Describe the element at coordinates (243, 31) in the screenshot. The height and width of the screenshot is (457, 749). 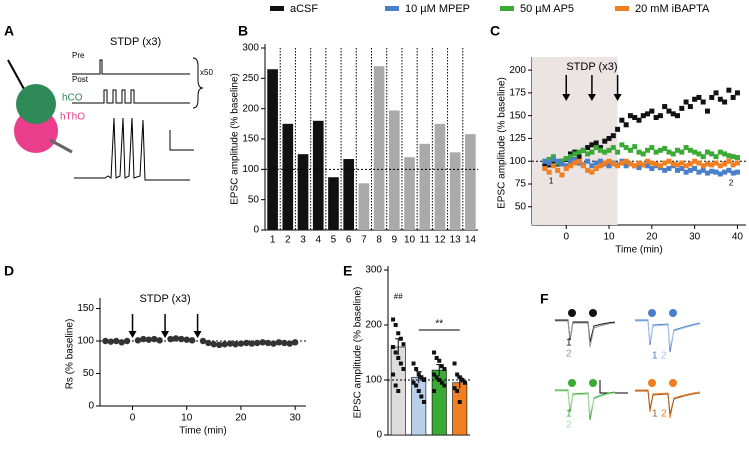
I see `panel-label: B` at that location.